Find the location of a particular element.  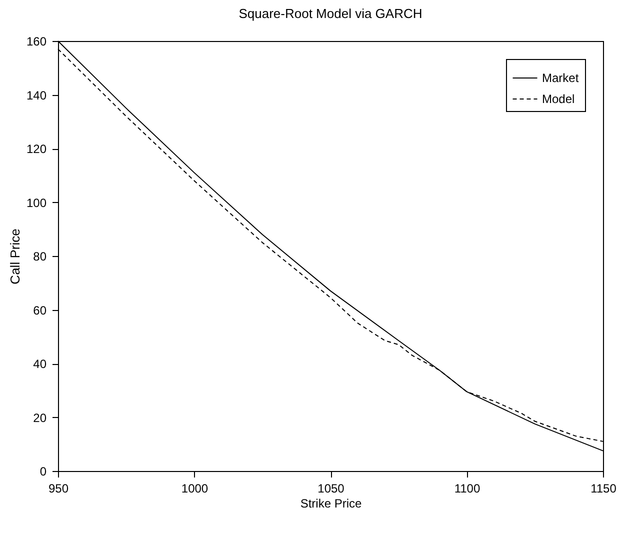

x-tick-label: 1000 is located at coordinates (194, 489).